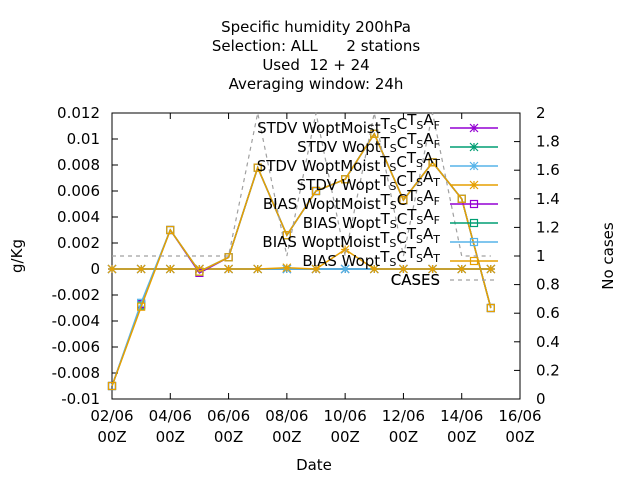  I want to click on legend-entry: BIAS WoptMoistTSCTSAT, so click(380, 238).